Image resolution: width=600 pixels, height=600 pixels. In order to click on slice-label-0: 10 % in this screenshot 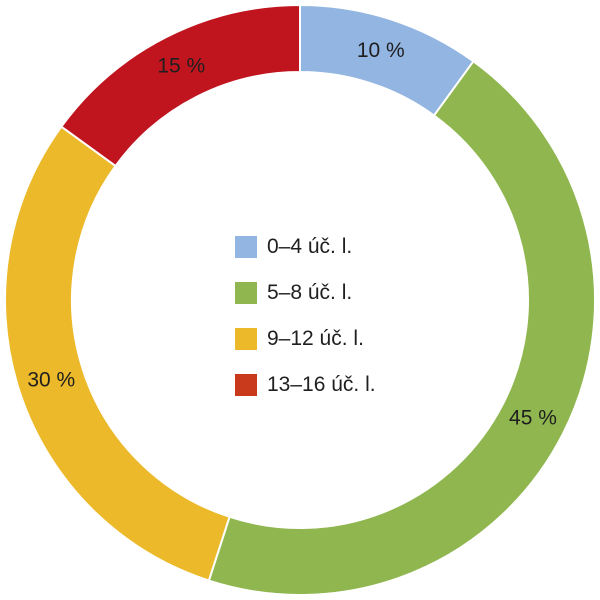, I will do `click(381, 50)`.